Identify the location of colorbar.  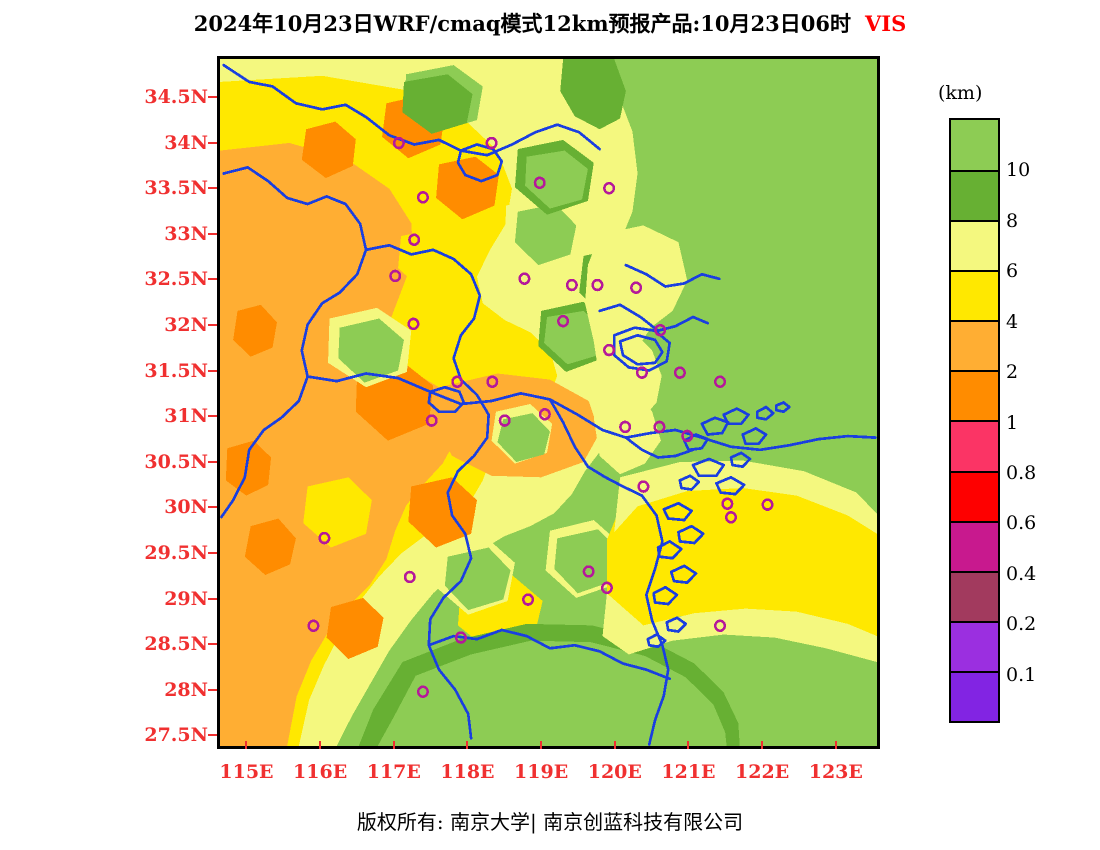
(974, 420).